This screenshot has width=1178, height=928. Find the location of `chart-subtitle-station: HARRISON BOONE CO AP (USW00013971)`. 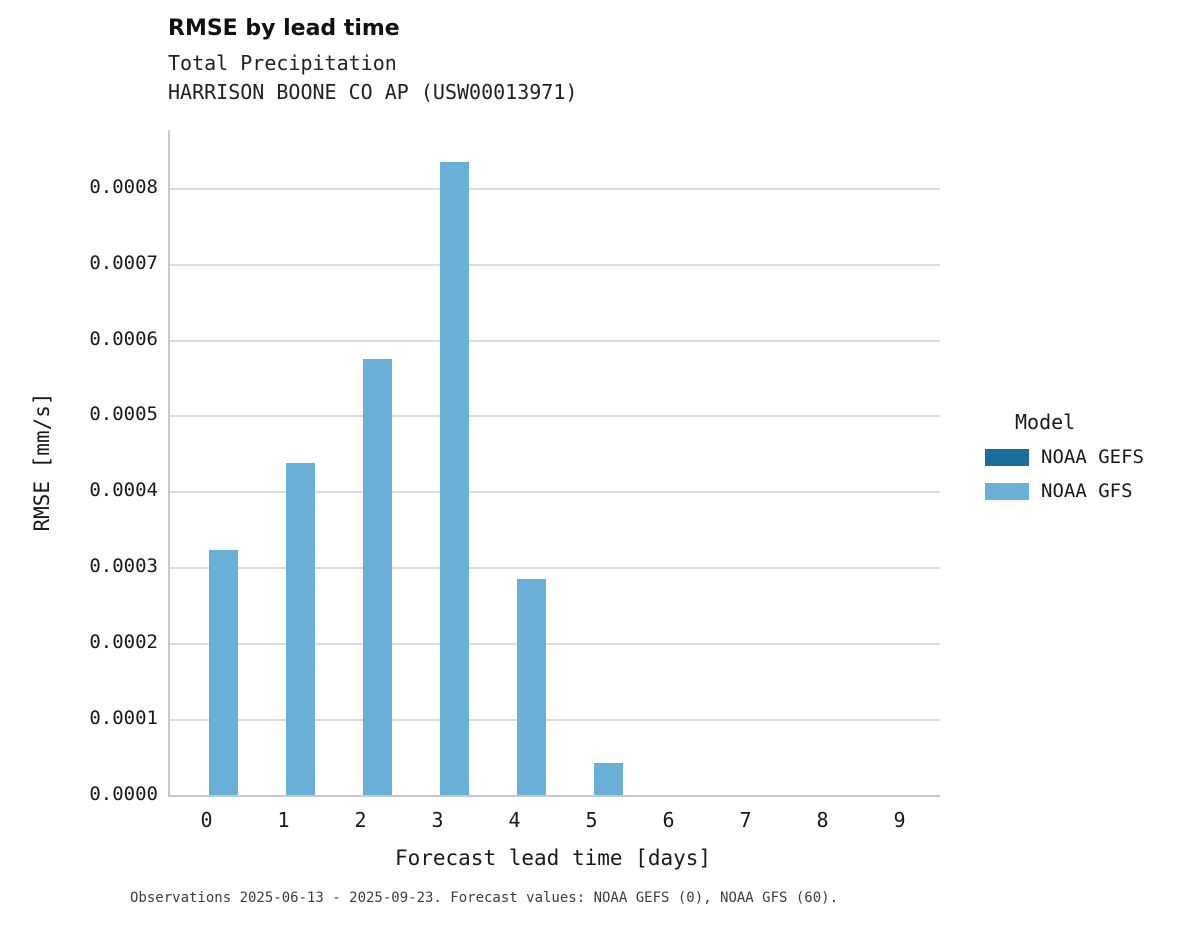

chart-subtitle-station: HARRISON BOONE CO AP (USW00013971) is located at coordinates (373, 92).